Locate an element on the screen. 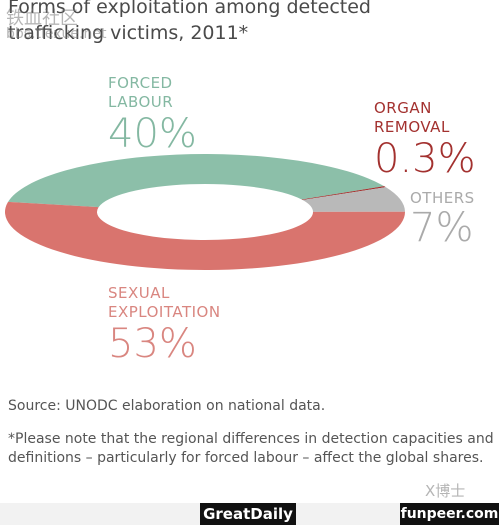  segment-label: OTHERS 7% is located at coordinates (454, 219).